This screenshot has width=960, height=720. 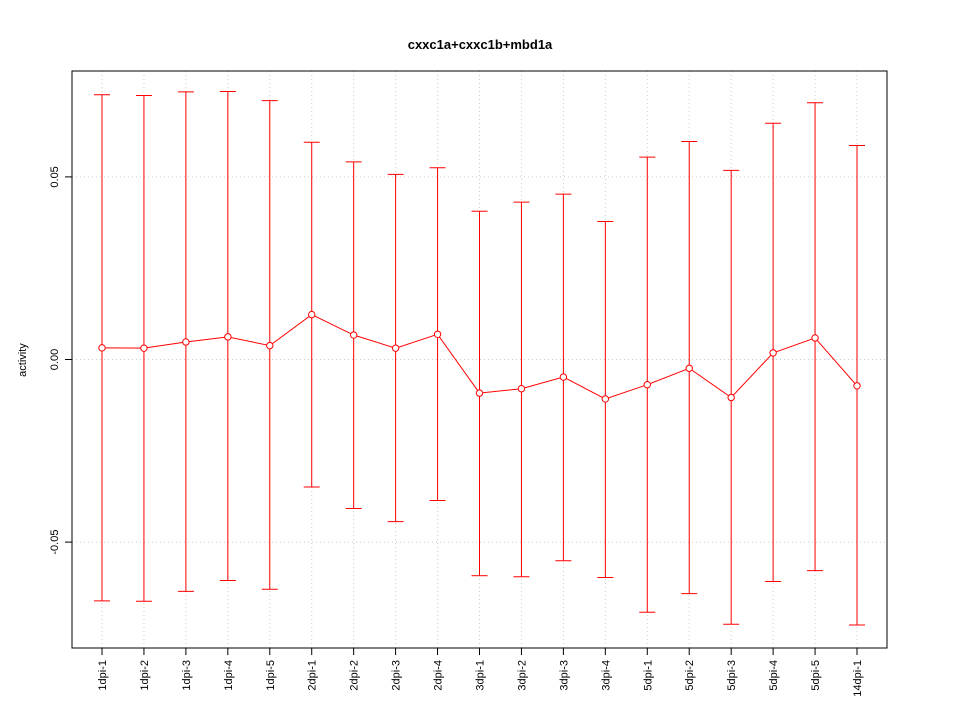 I want to click on x-tick-label: 3dpi-2, so click(x=522, y=675).